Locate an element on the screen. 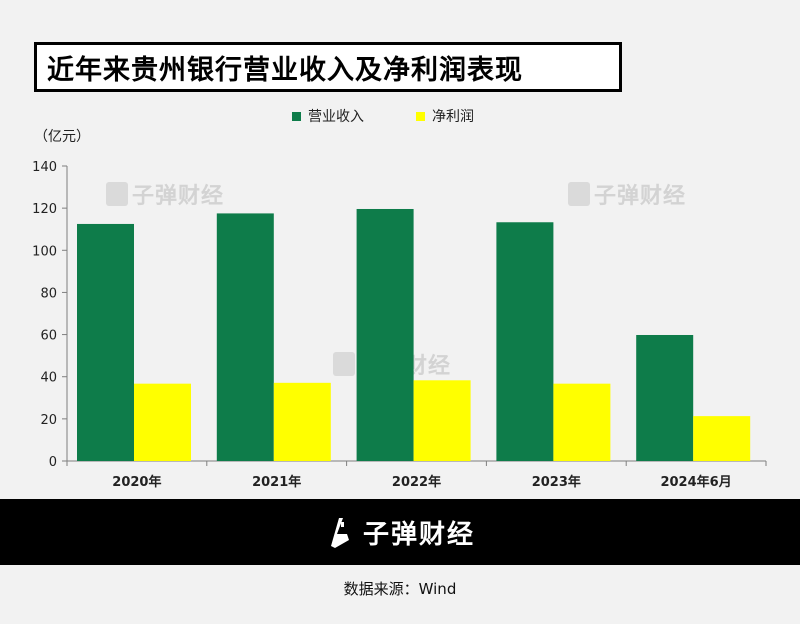 This screenshot has height=624, width=800. y-tick-label: 140 is located at coordinates (44, 167).